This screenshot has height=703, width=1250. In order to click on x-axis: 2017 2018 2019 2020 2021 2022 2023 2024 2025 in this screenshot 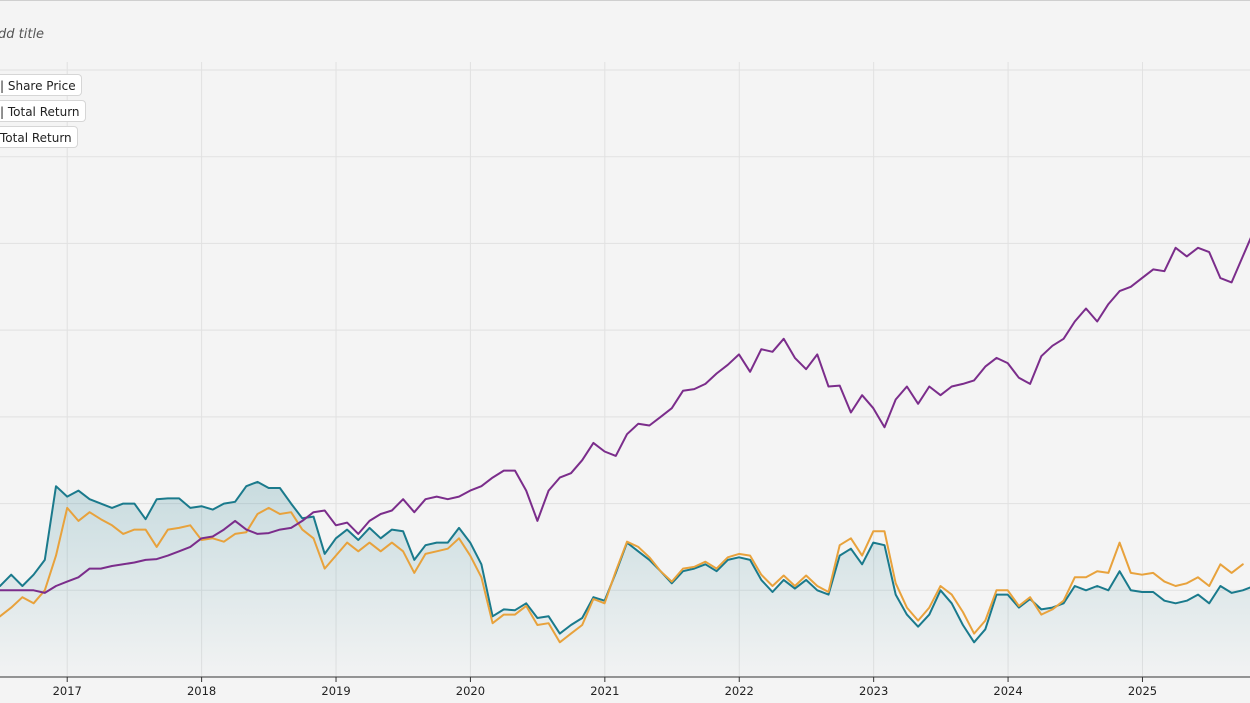, I will do `click(625, 687)`.